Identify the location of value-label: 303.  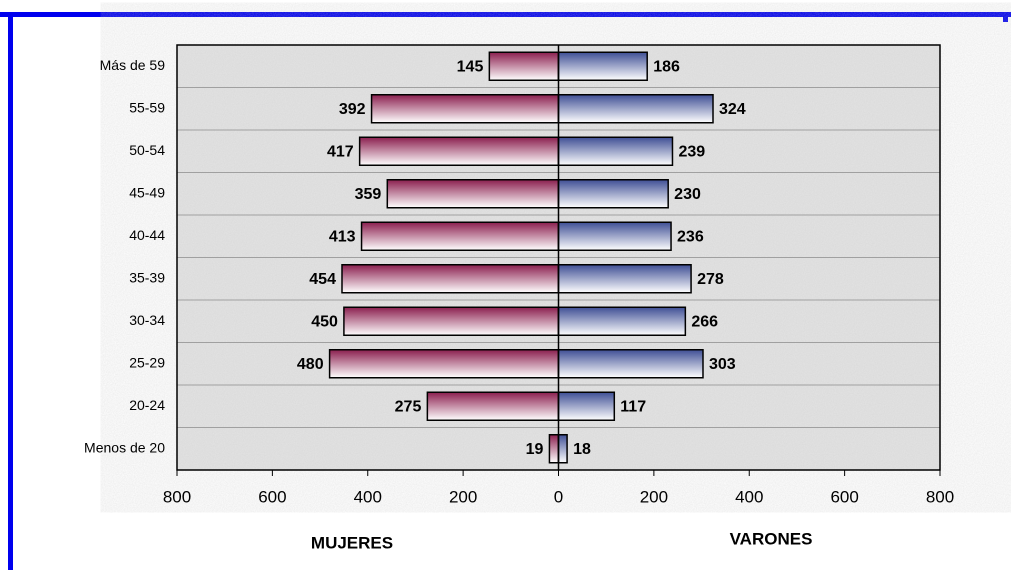
(722, 364).